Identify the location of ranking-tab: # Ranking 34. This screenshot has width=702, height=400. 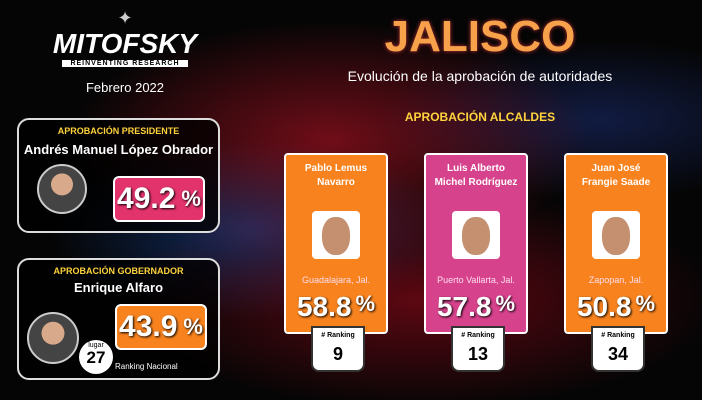
(618, 349).